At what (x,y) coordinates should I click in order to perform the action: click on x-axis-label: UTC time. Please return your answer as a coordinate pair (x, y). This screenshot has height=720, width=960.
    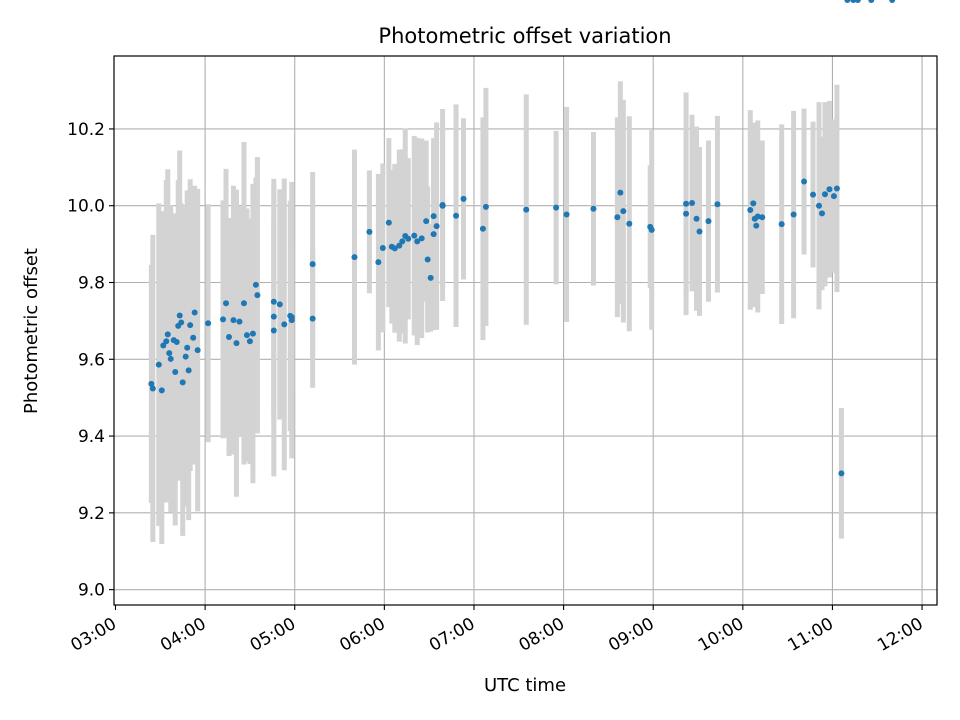
    Looking at the image, I should click on (525, 685).